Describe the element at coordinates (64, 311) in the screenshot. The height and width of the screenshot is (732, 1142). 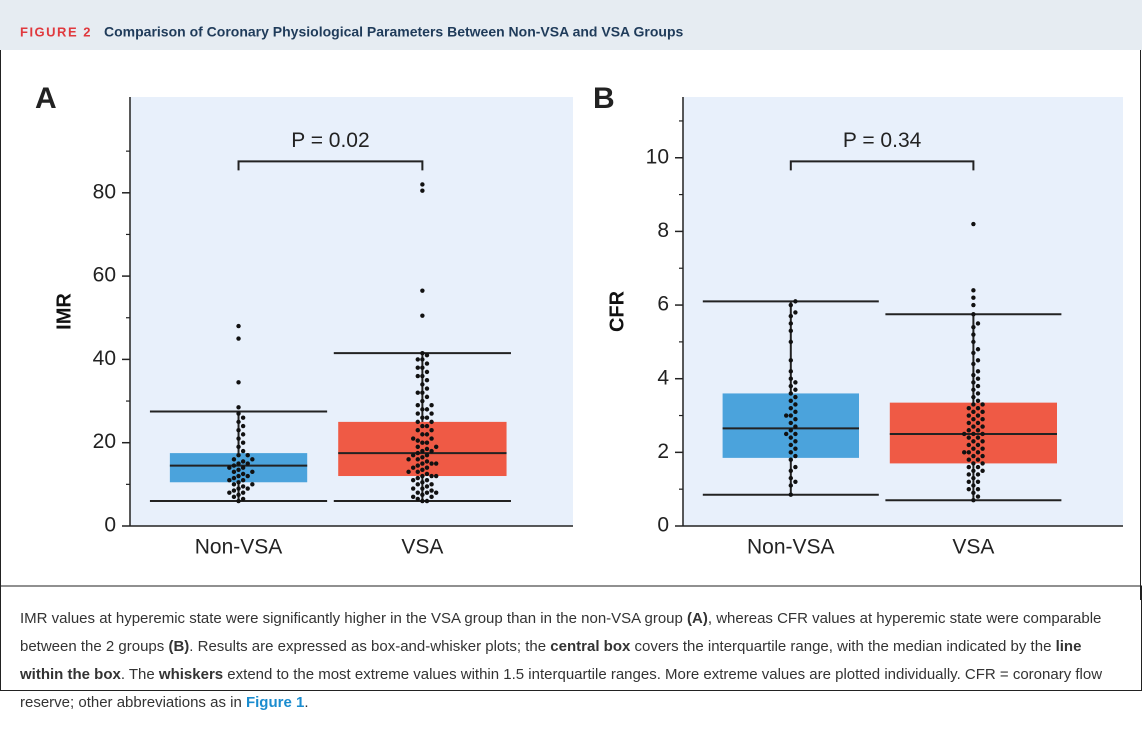
I see `y-axis-label: IMR` at that location.